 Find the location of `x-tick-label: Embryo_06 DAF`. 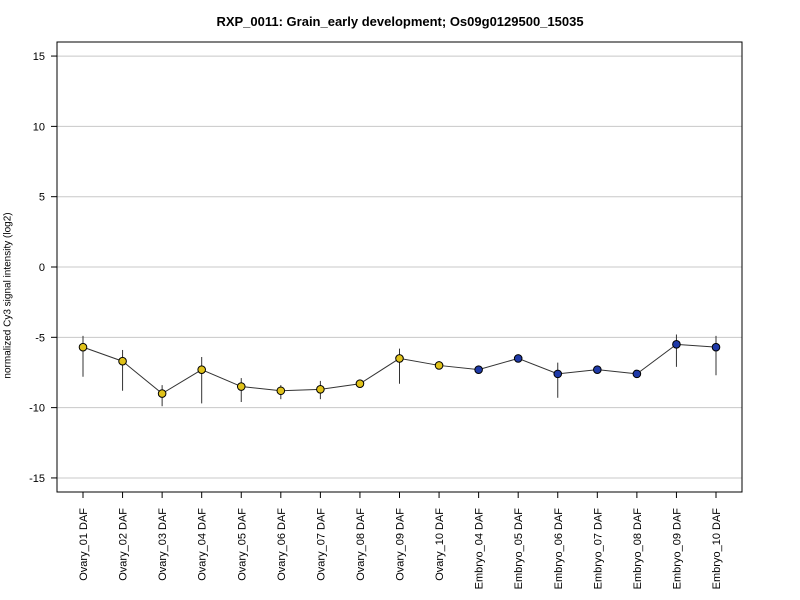

x-tick-label: Embryo_06 DAF is located at coordinates (559, 549).